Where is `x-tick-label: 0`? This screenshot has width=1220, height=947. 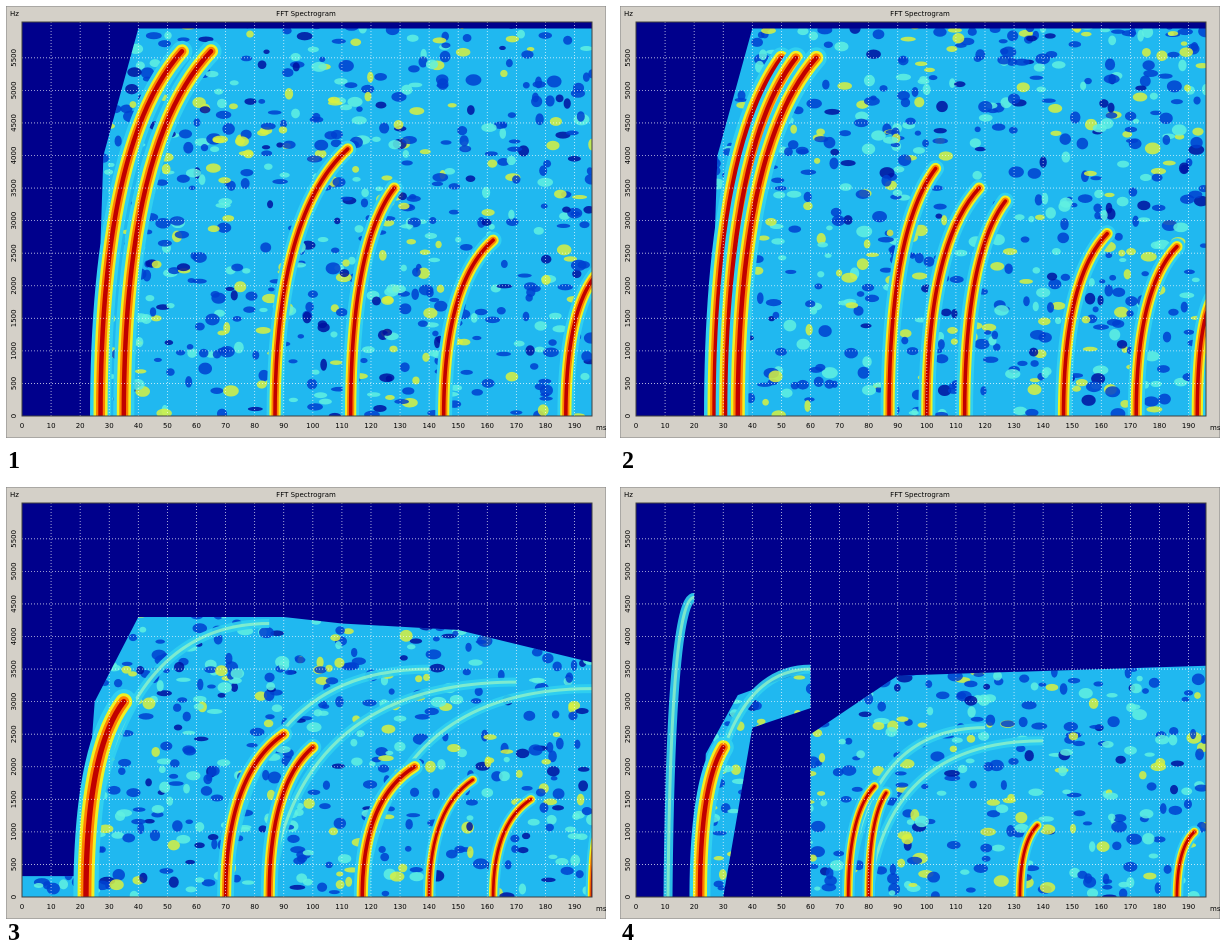 x-tick-label: 0 is located at coordinates (636, 426).